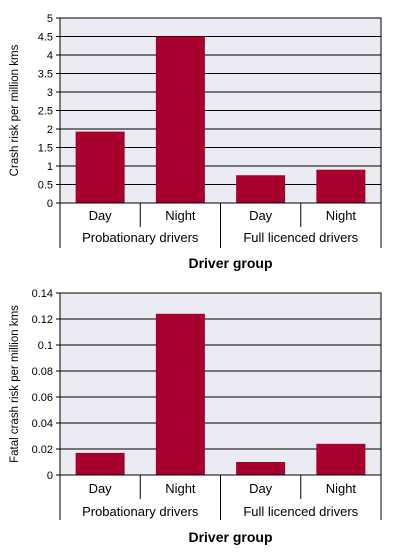 This screenshot has height=560, width=400. I want to click on y-tick-label: 0.12, so click(42, 320).